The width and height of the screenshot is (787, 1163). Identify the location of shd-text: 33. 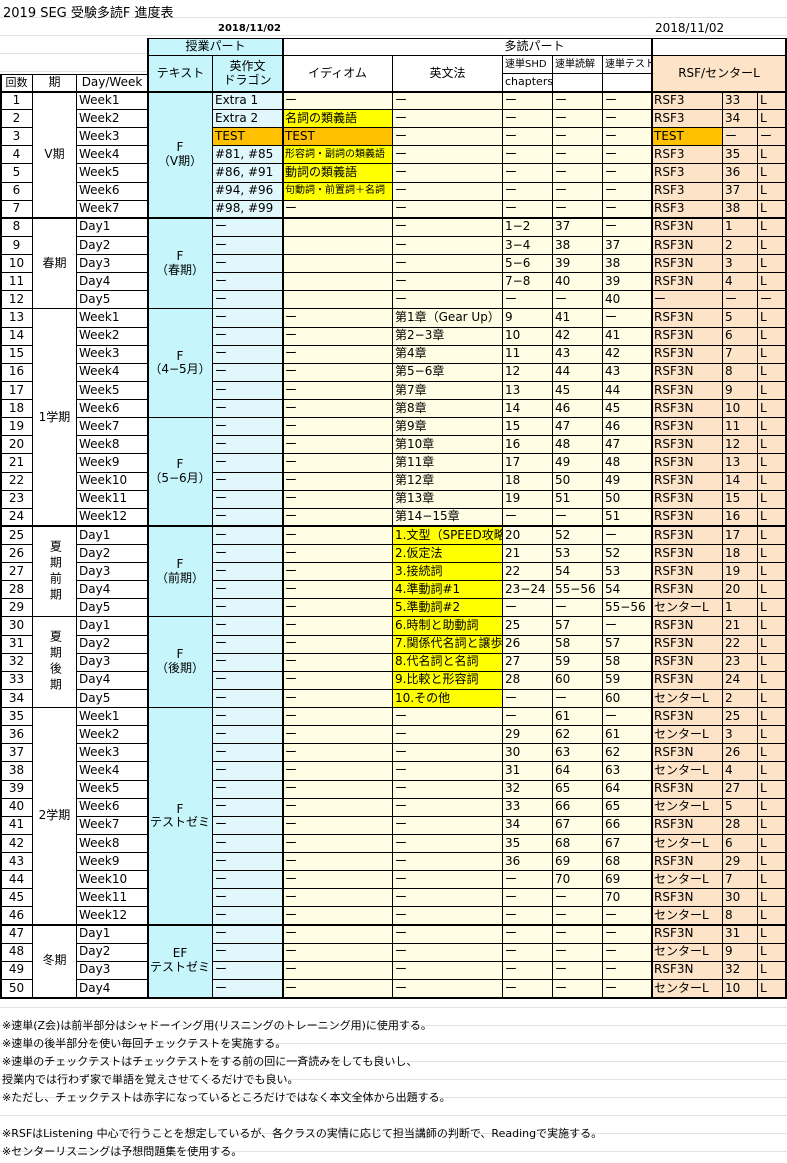
(513, 806).